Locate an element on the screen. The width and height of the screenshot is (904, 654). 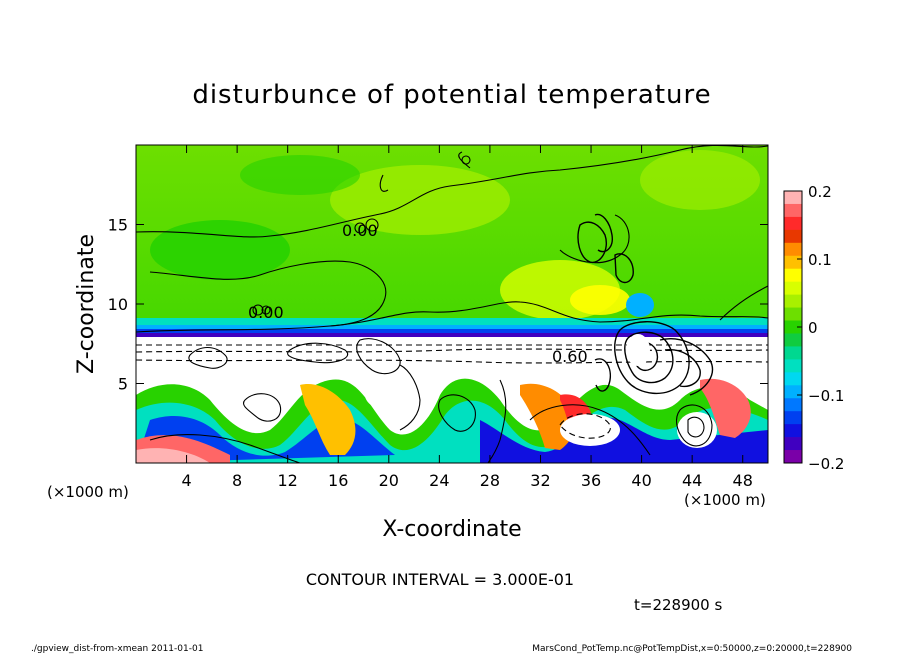
x-tick-label: 24 is located at coordinates (439, 480).